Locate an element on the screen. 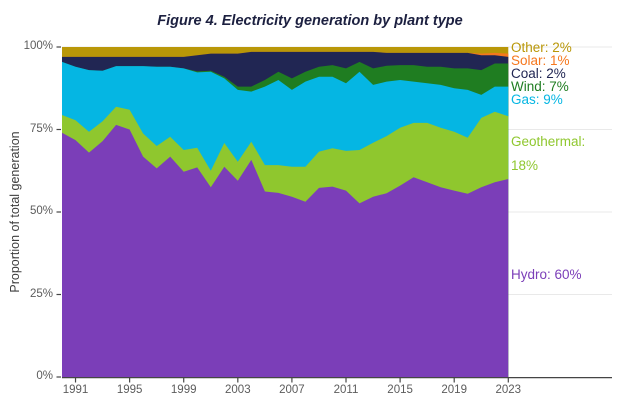 Image resolution: width=620 pixels, height=419 pixels. legend-label-solar: Solar: 1% is located at coordinates (540, 60).